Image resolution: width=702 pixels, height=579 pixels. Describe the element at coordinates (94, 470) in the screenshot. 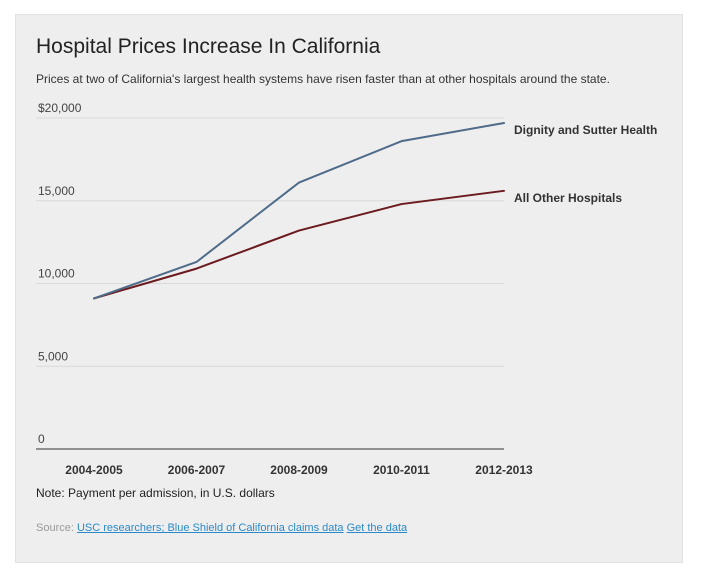

I see `x-tick-label: 2004-2005` at that location.